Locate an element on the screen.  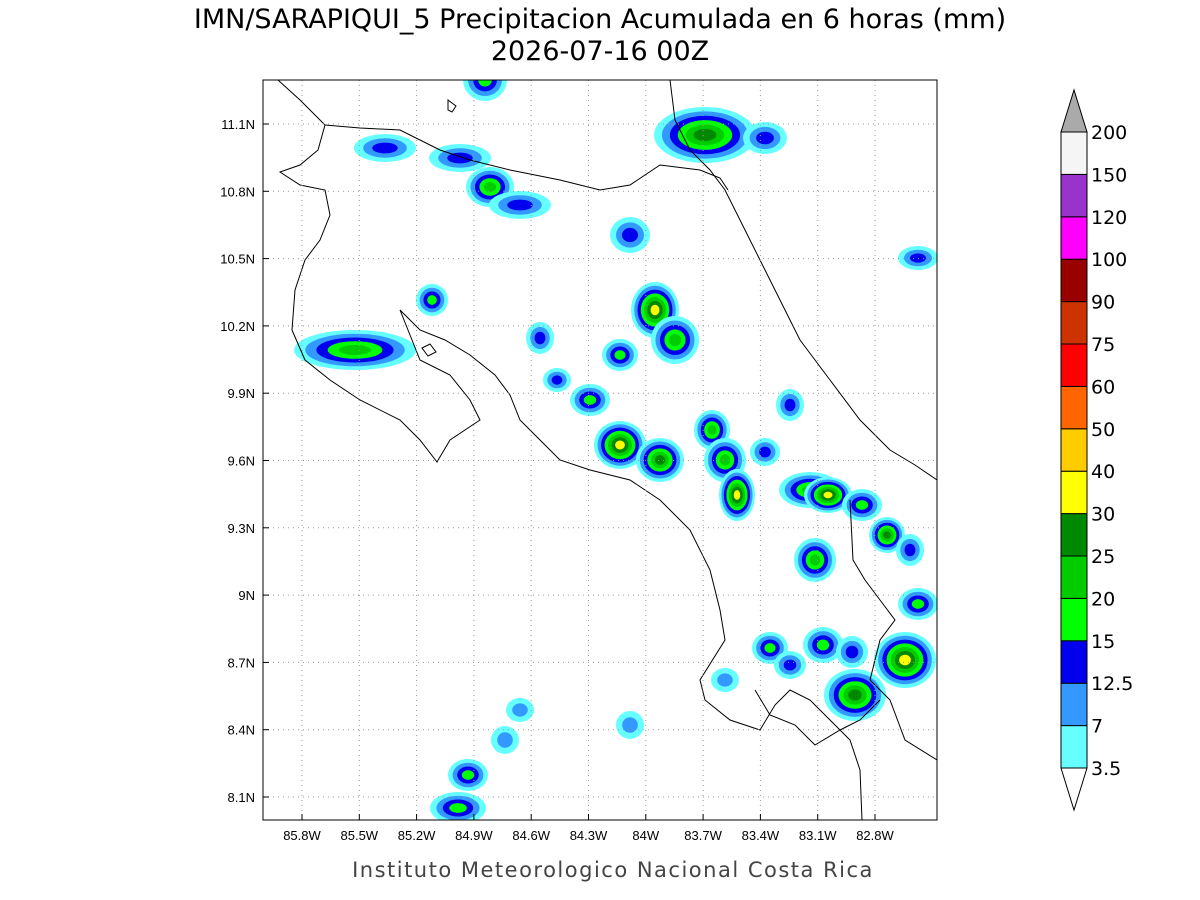
colorbar-label: 20 is located at coordinates (1103, 599).